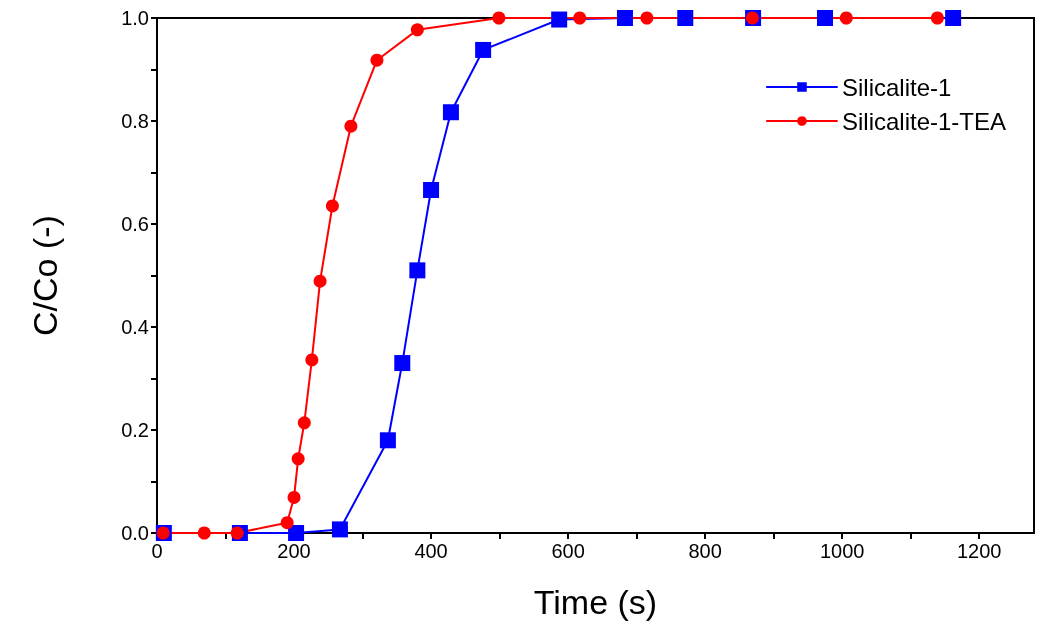  Describe the element at coordinates (979, 551) in the screenshot. I see `x-tick-label: 1200` at that location.